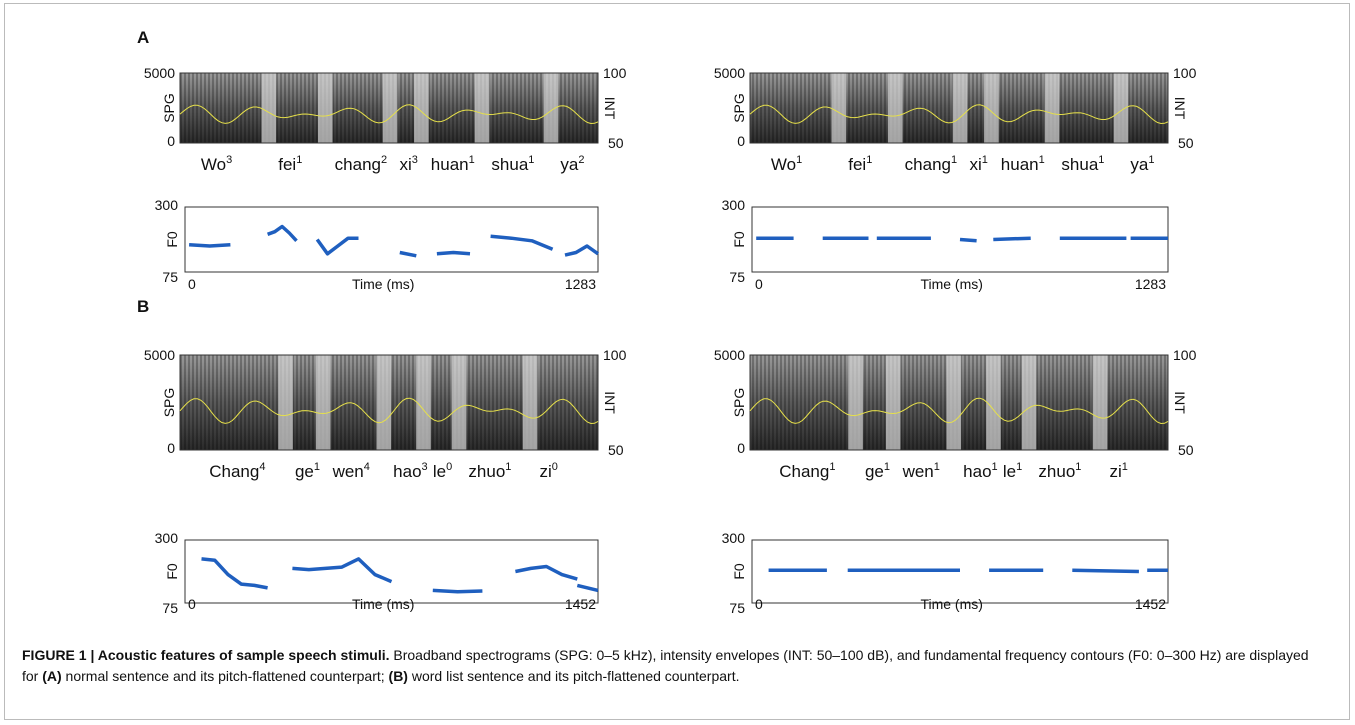 Image resolution: width=1355 pixels, height=725 pixels. What do you see at coordinates (1185, 355) in the screenshot?
I see `int-tick: 100` at bounding box center [1185, 355].